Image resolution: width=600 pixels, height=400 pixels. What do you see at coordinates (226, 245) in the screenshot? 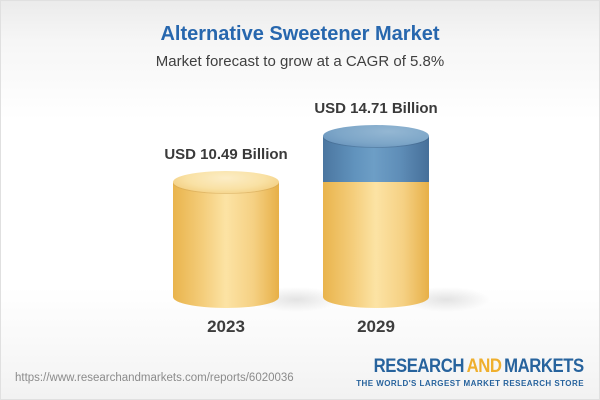
I see `cylinder-body-2023` at bounding box center [226, 245].